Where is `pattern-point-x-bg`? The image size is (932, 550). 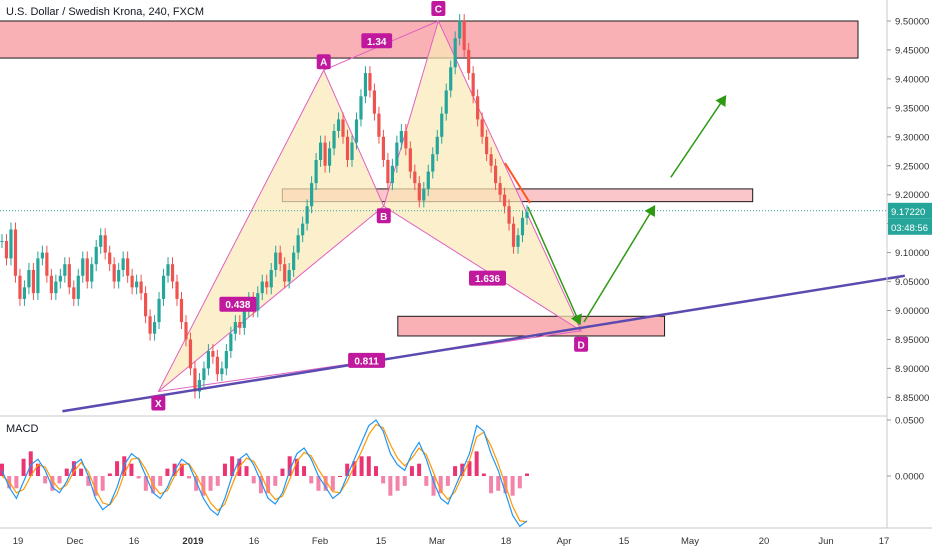 pattern-point-x-bg is located at coordinates (158, 403).